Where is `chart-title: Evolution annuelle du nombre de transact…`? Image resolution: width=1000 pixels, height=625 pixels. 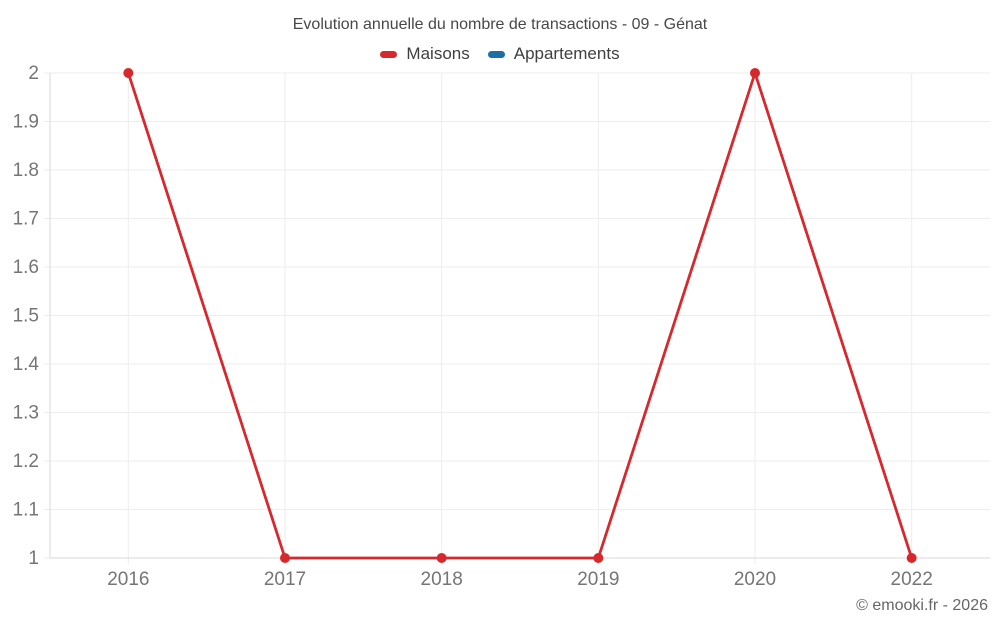 chart-title: Evolution annuelle du nombre de transact… is located at coordinates (500, 24).